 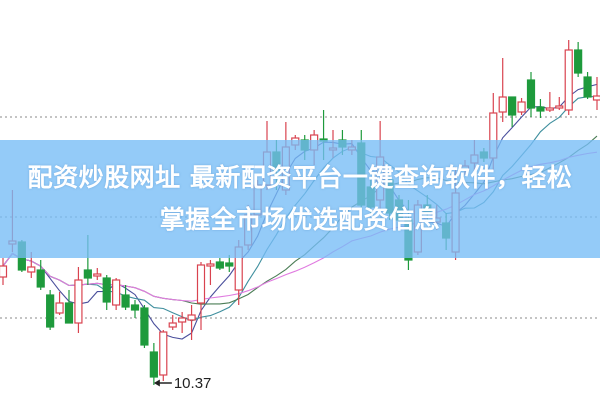 I want to click on banner-line-2: 掌握全市场优选配资信息, so click(x=300, y=219).